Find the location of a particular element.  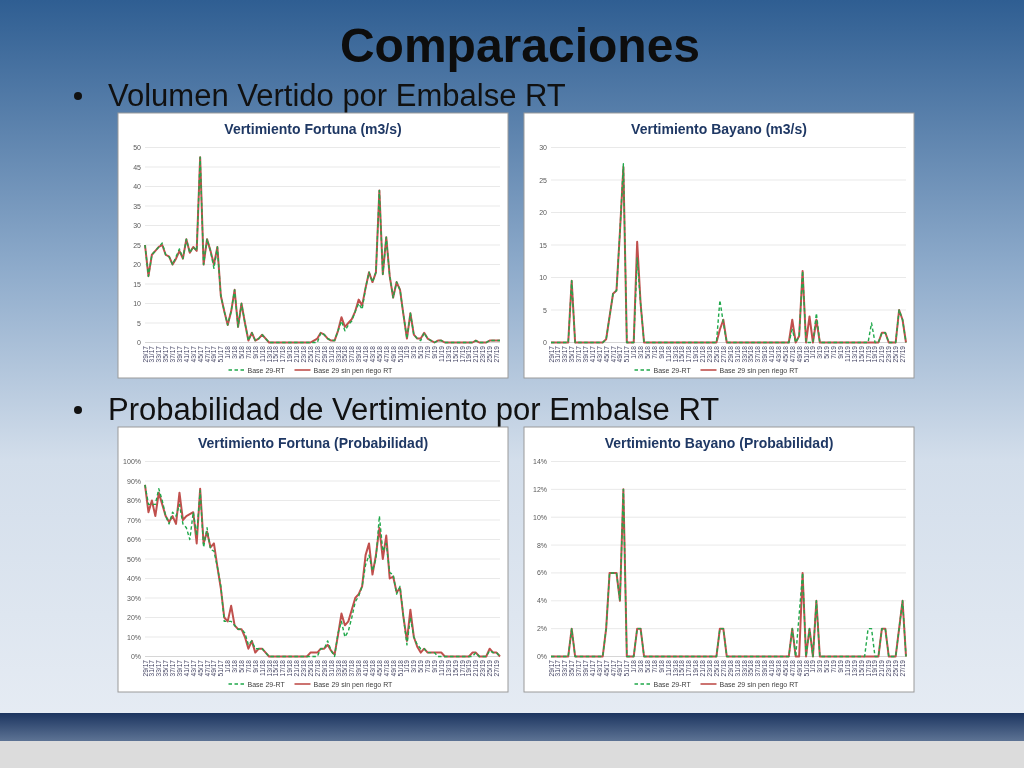

chart-title: Vertimiento Bayano (Probabilidad) is located at coordinates (719, 443).